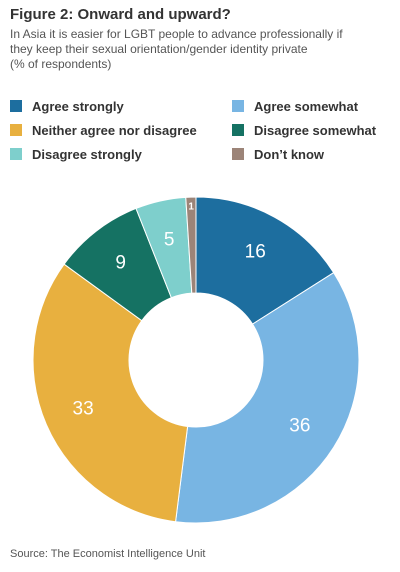 The image size is (400, 572). What do you see at coordinates (78, 106) in the screenshot?
I see `legend-label: Agree strongly` at bounding box center [78, 106].